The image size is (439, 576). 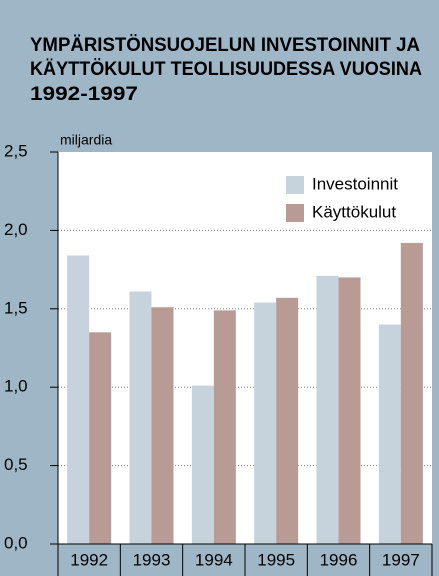 I want to click on x-tick-label: 1994, so click(x=214, y=559).